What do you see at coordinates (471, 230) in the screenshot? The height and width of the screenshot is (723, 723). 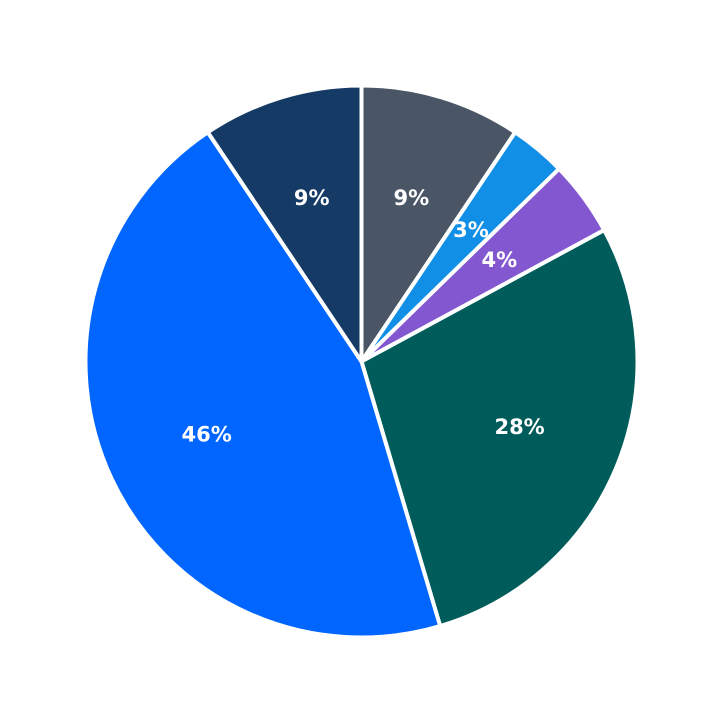 I see `pie-slice-label-1: 3%` at bounding box center [471, 230].